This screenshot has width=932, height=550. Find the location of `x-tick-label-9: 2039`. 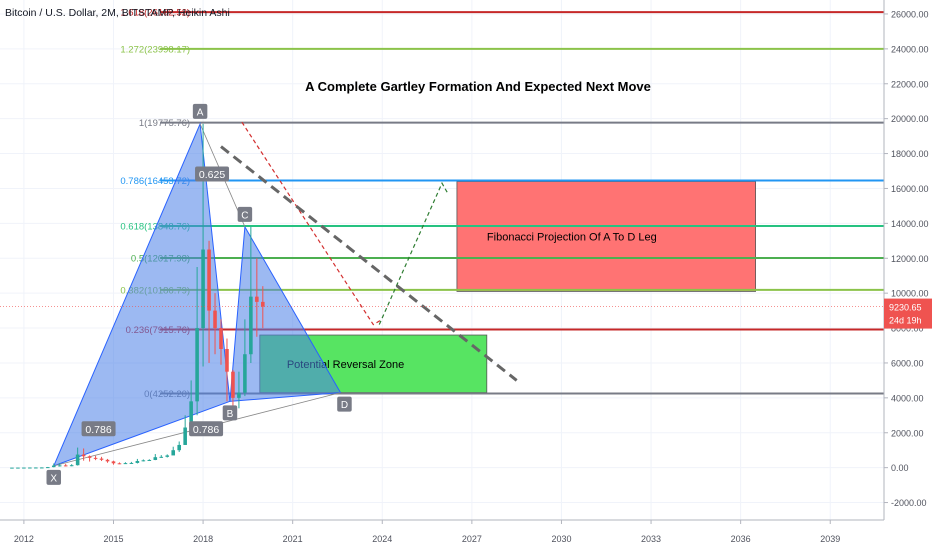

x-tick-label-9: 2039 is located at coordinates (830, 539).